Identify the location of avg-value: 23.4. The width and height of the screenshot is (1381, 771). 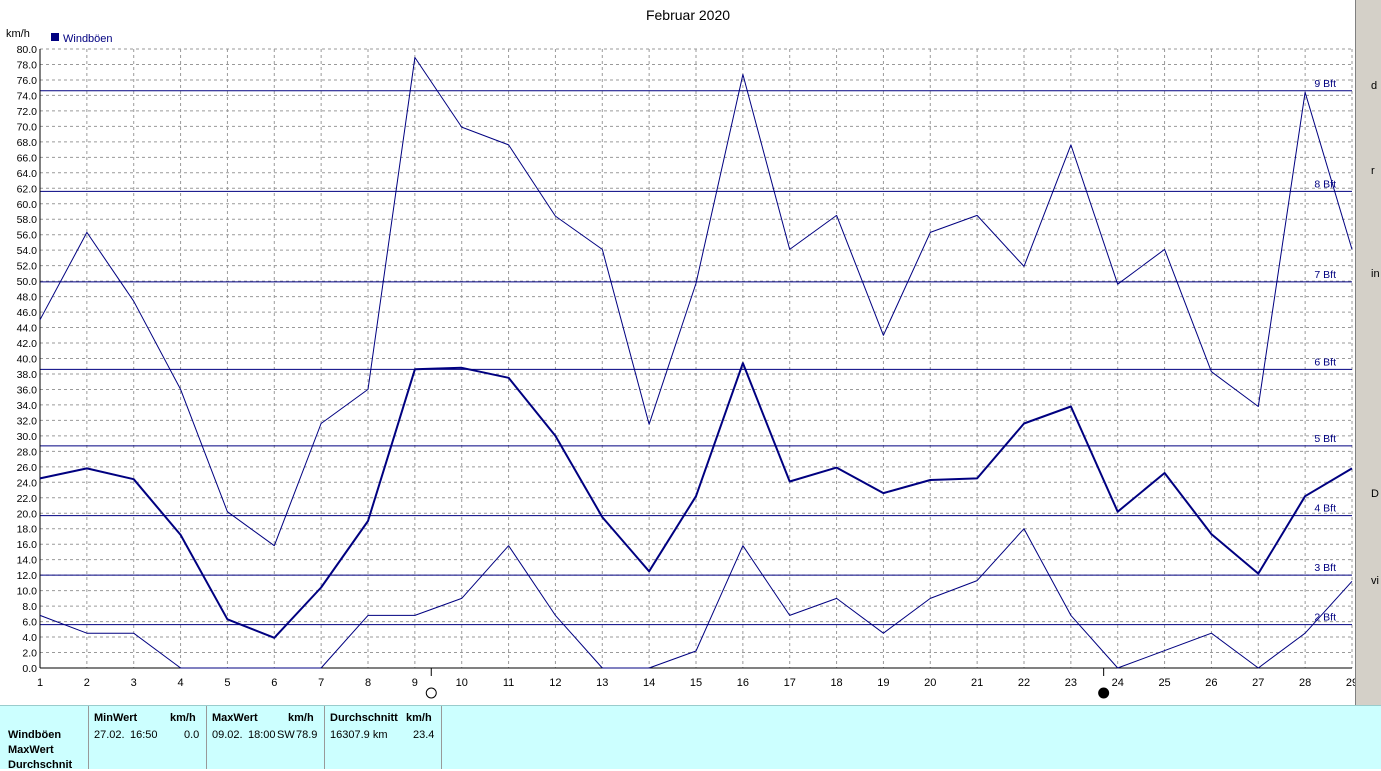
(424, 735).